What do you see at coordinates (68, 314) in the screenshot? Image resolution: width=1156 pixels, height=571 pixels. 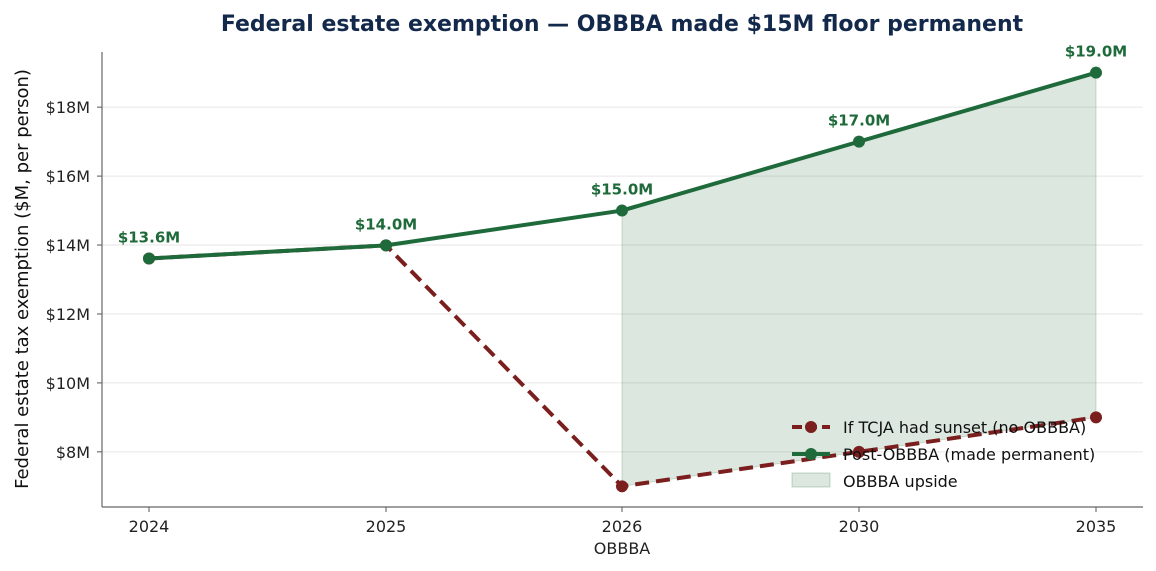 I see `y-tick-label: $12M` at bounding box center [68, 314].